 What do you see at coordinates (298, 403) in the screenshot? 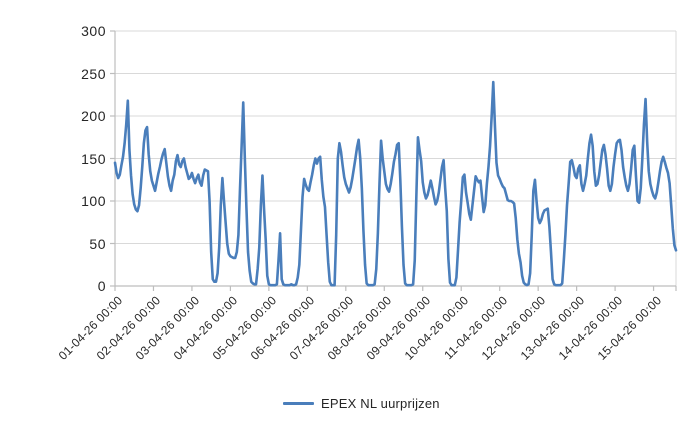
I see `legend-line-marker` at bounding box center [298, 403].